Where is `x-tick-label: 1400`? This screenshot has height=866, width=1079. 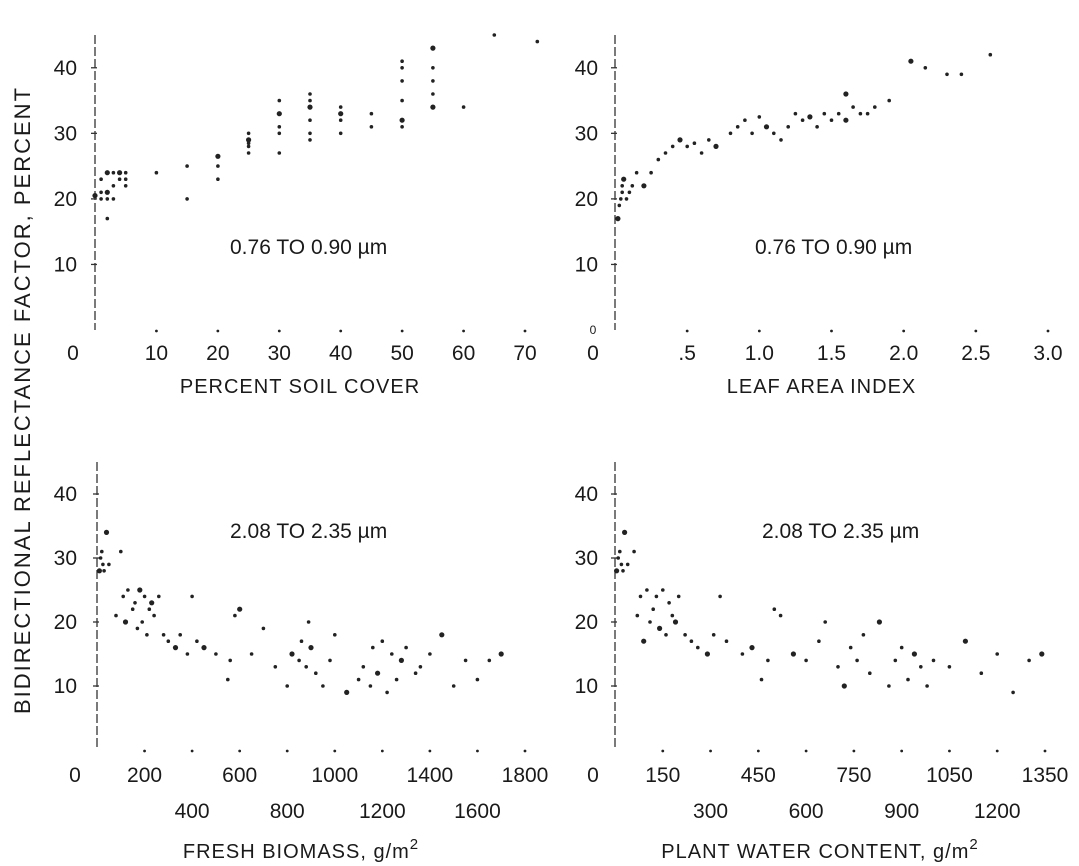
x-tick-label: 1400 is located at coordinates (430, 775).